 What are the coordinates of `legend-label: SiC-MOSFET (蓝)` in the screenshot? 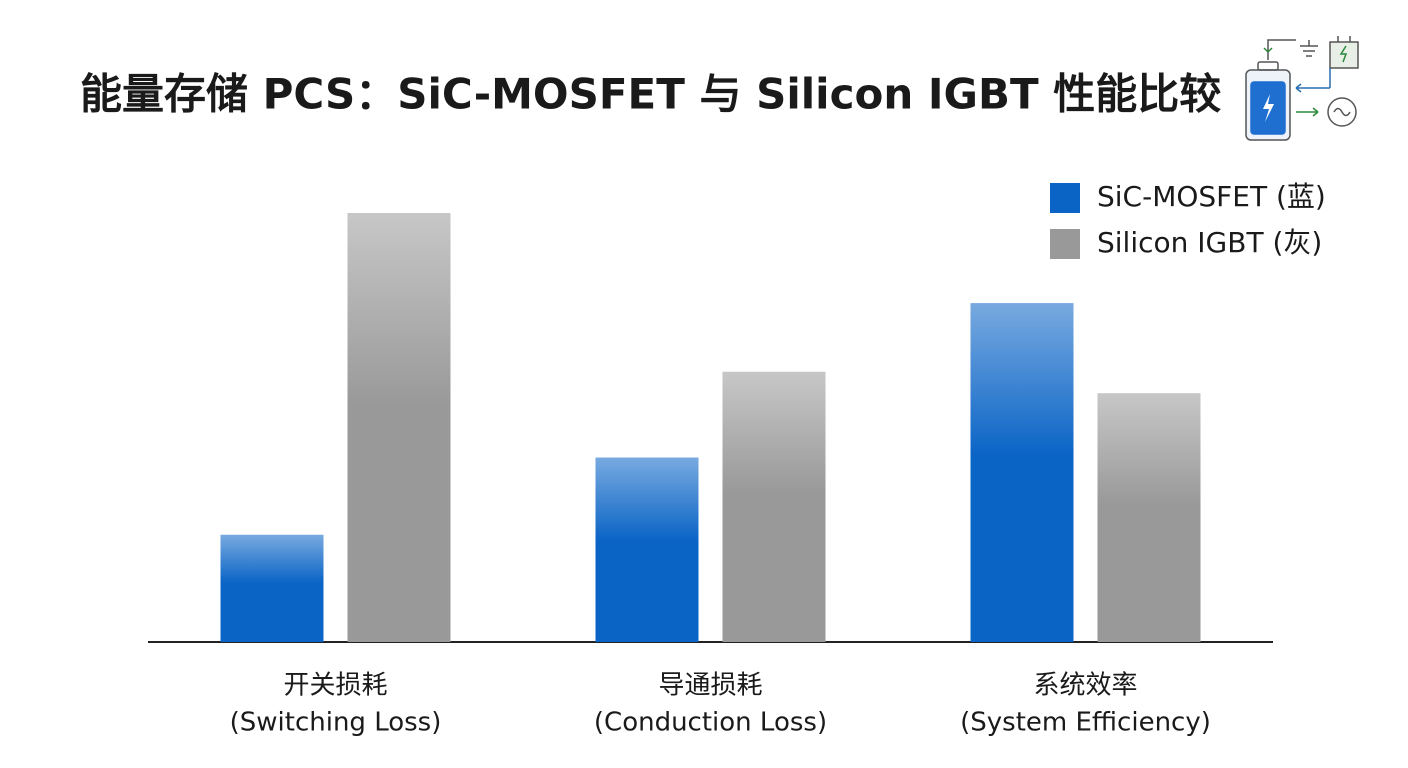 It's located at (1211, 196).